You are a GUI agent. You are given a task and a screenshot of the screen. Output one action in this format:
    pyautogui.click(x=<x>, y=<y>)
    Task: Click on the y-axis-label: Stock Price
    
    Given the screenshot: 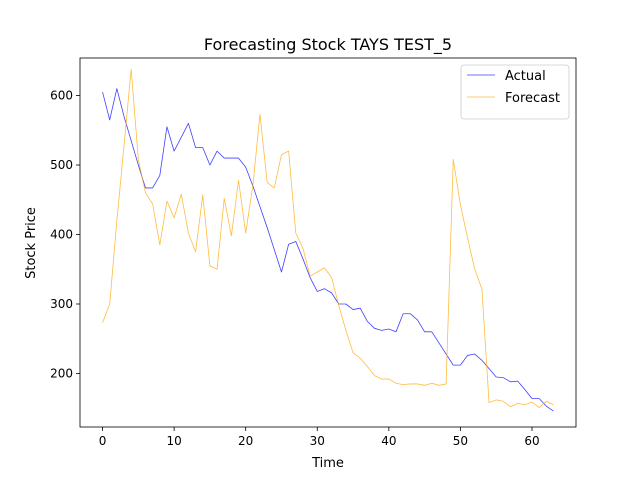 What is the action you would take?
    pyautogui.click(x=31, y=243)
    